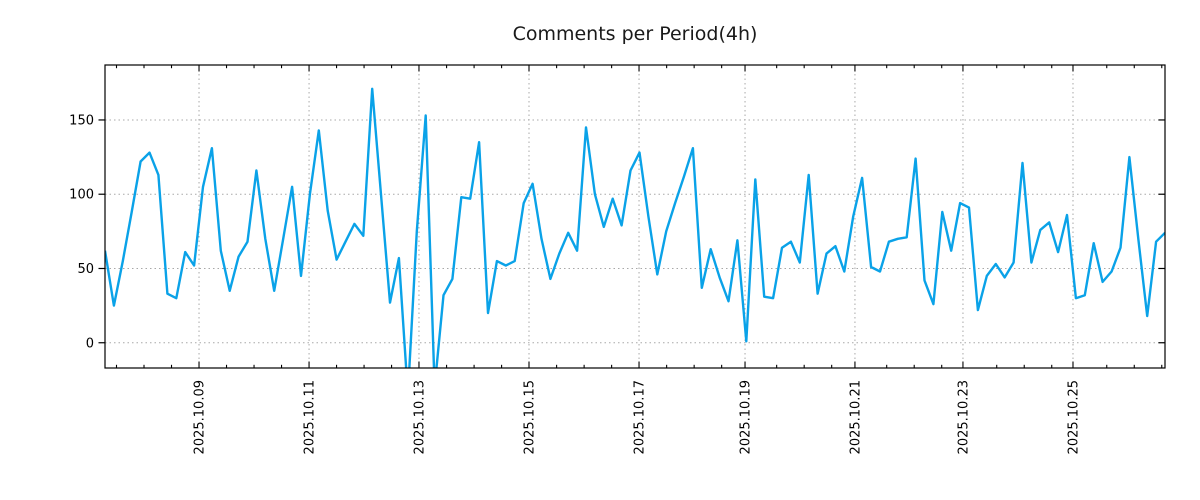 This screenshot has width=1200, height=500. Describe the element at coordinates (640, 417) in the screenshot. I see `x-tick-label: 2025.10.17` at that location.